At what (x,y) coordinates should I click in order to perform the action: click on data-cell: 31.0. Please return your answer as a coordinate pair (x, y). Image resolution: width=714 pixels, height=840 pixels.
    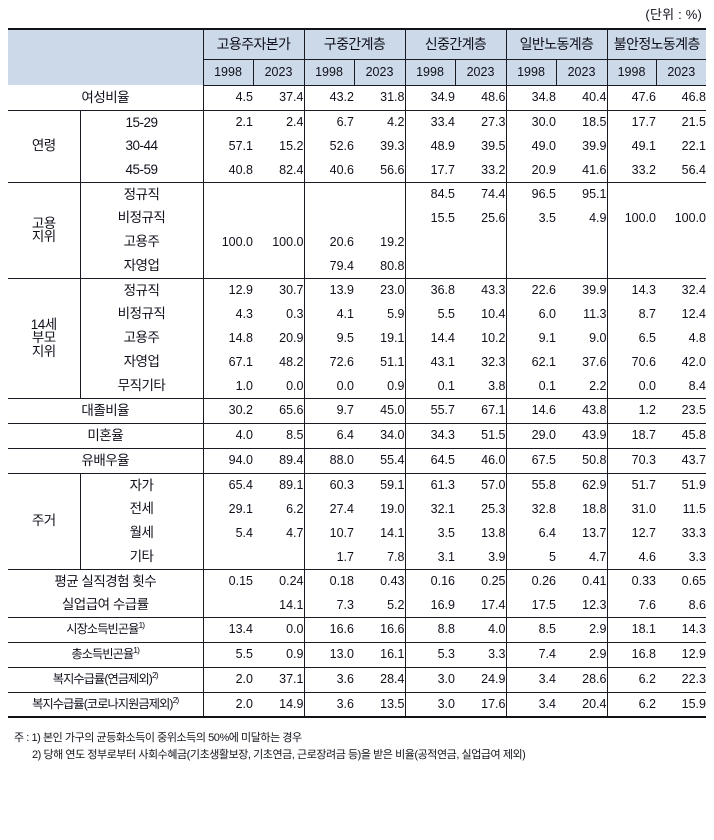
    Looking at the image, I should click on (643, 508).